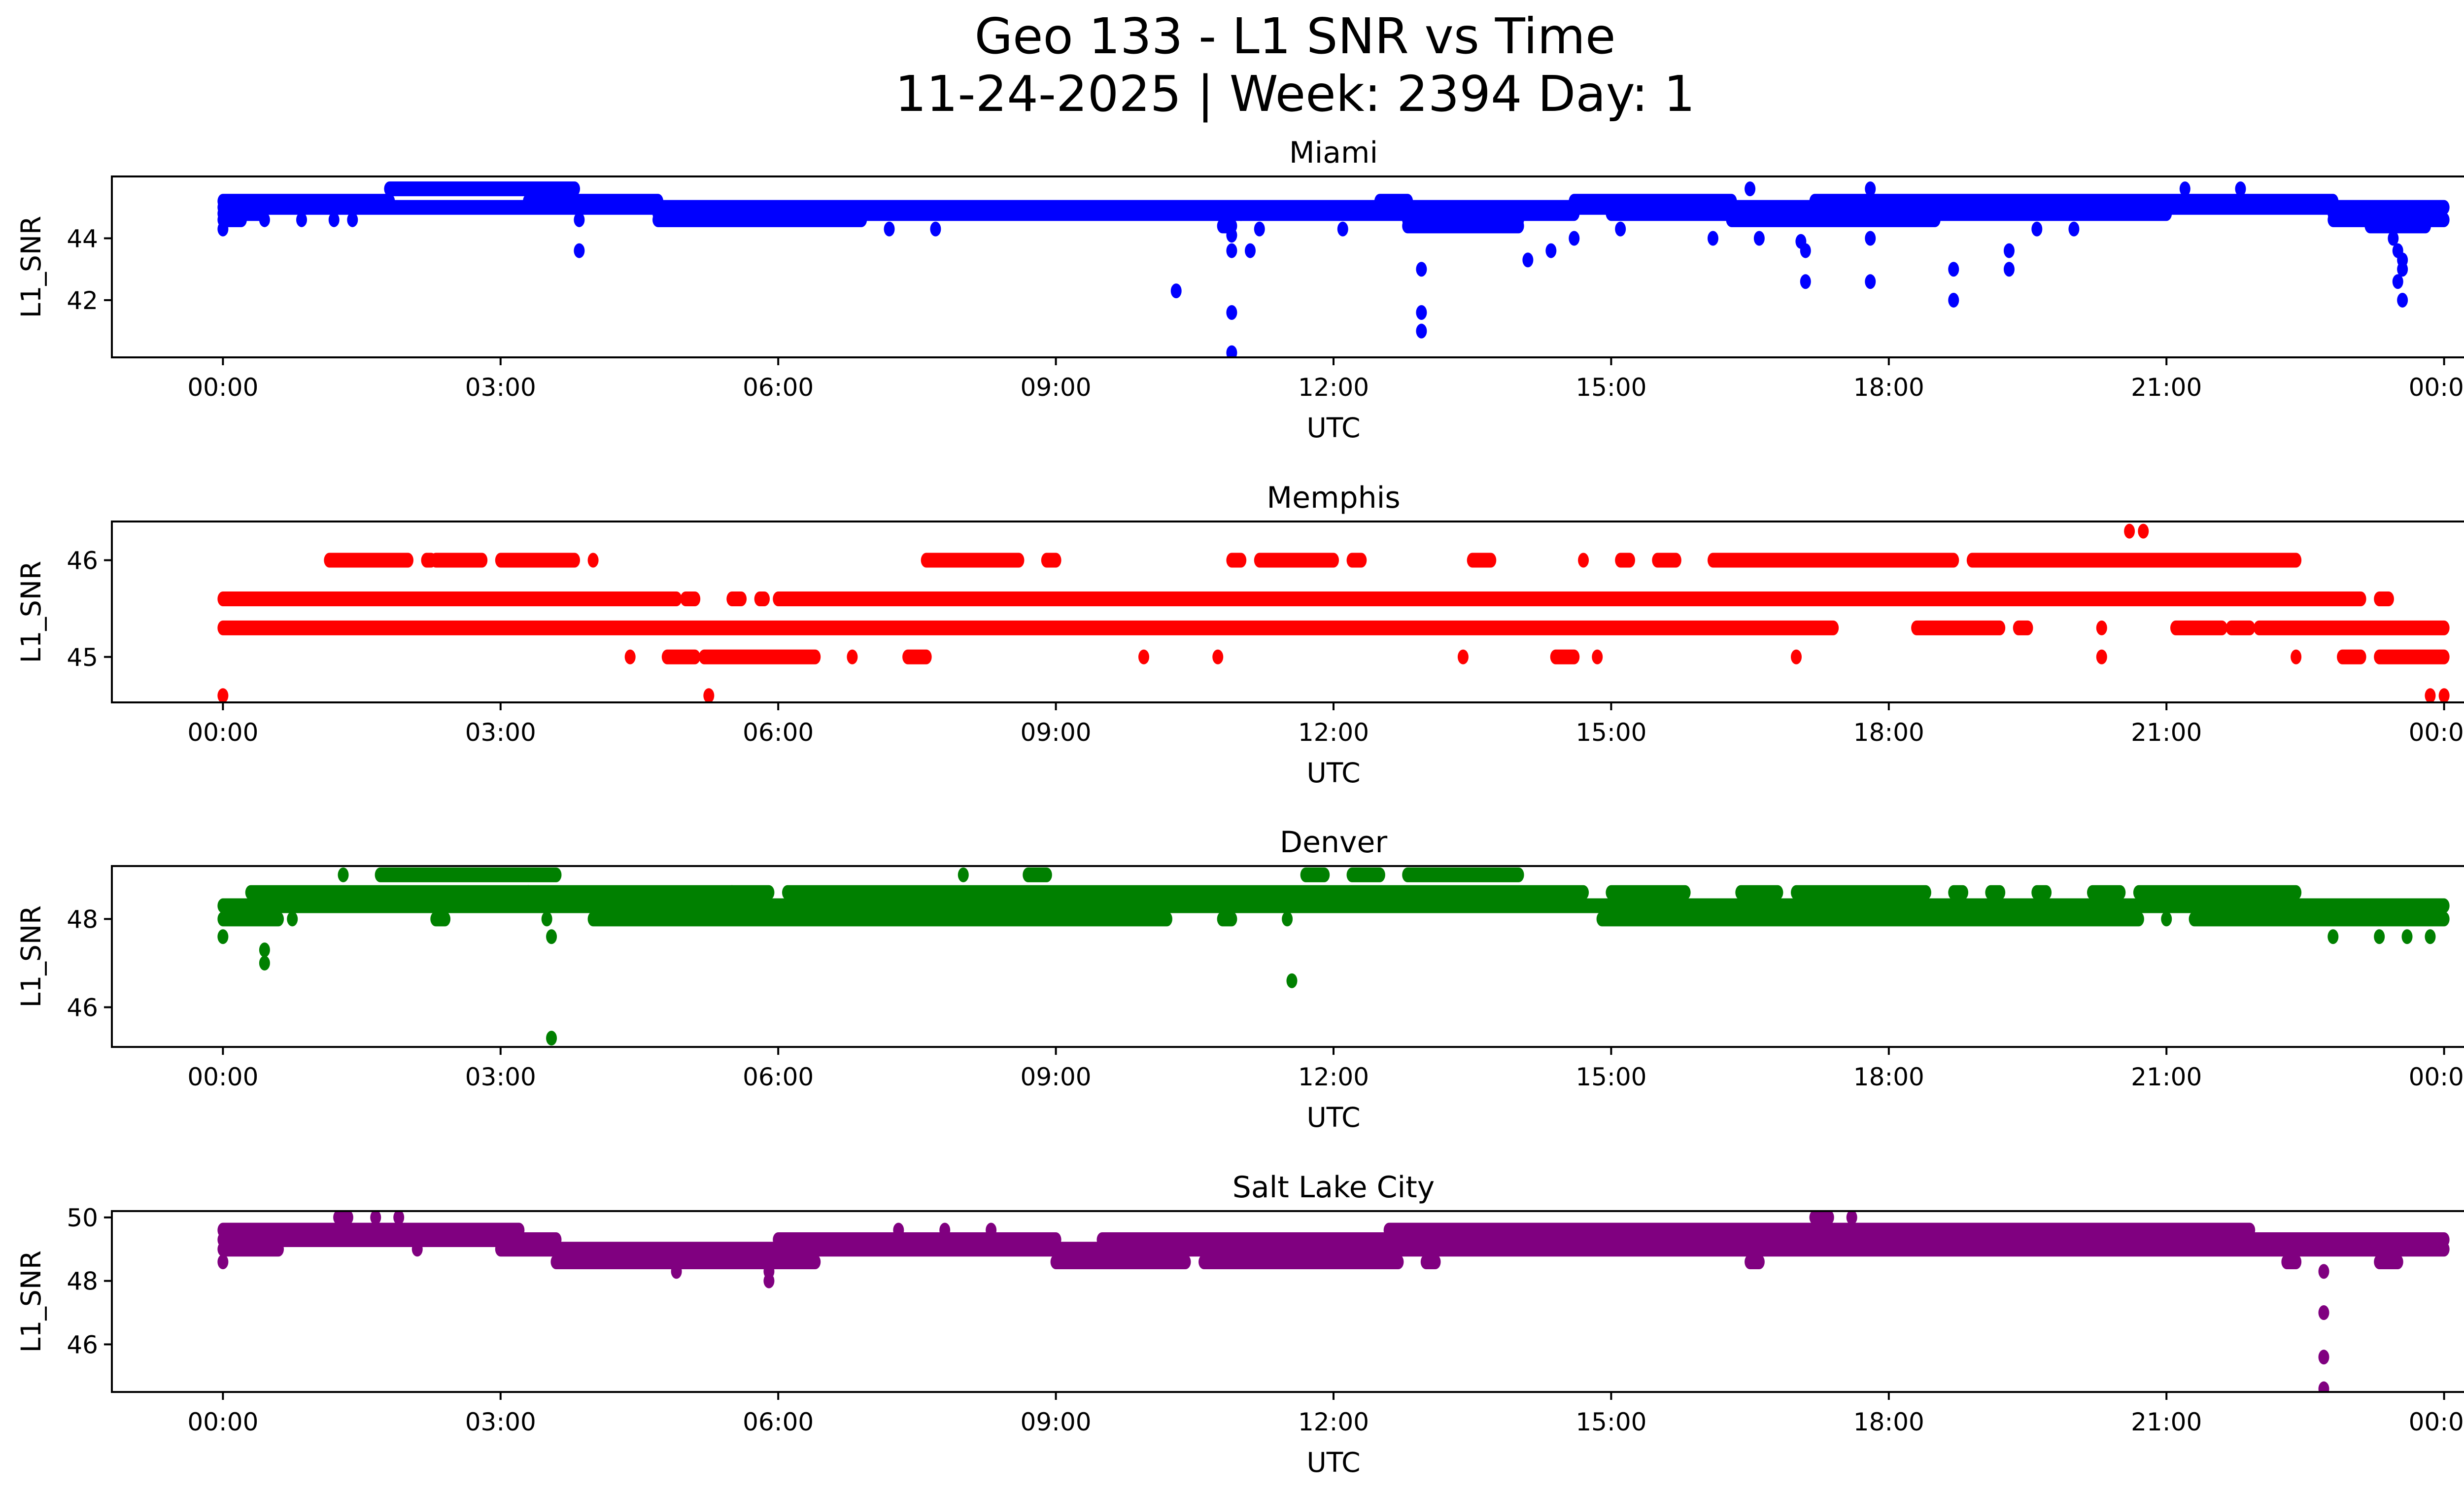 The width and height of the screenshot is (2464, 1495). I want to click on x-tick-label: 18:00, so click(1888, 1422).